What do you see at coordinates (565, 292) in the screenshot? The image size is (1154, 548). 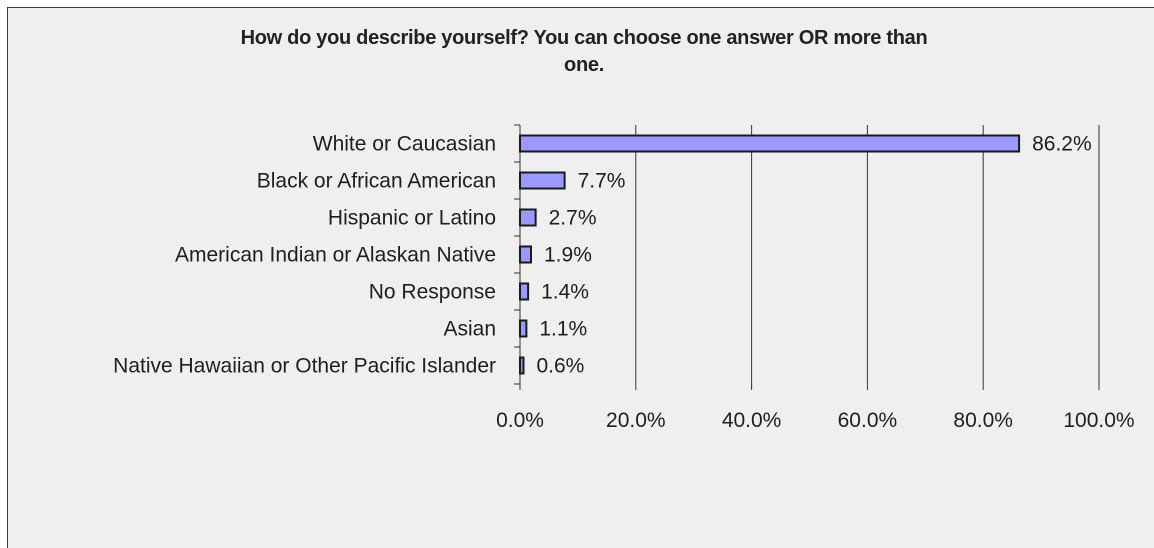 I see `data-label: 1.4%` at bounding box center [565, 292].